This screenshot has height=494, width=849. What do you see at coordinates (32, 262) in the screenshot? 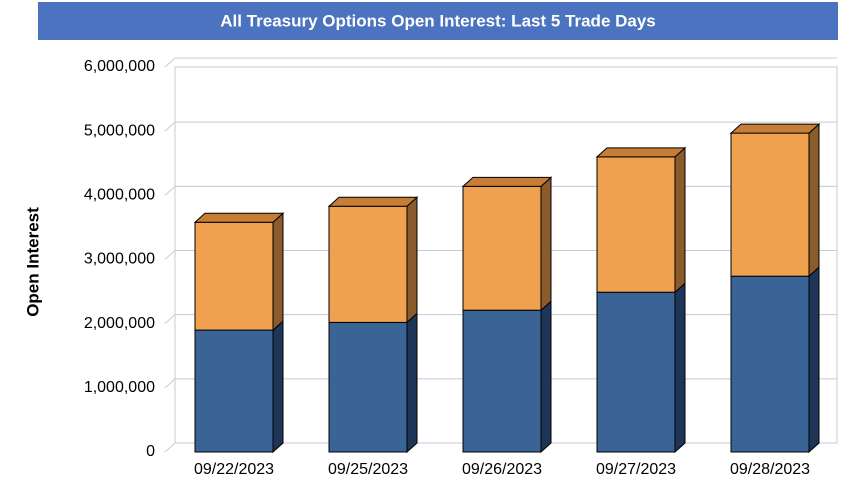
I see `y-axis-label: Open Interest` at bounding box center [32, 262].